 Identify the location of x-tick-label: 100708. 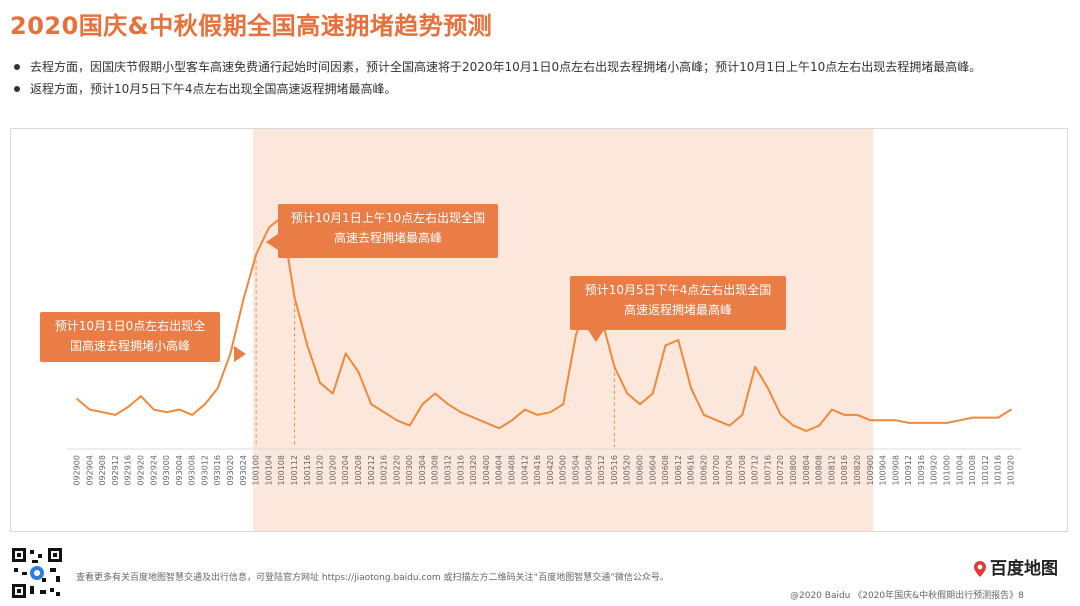
(742, 470).